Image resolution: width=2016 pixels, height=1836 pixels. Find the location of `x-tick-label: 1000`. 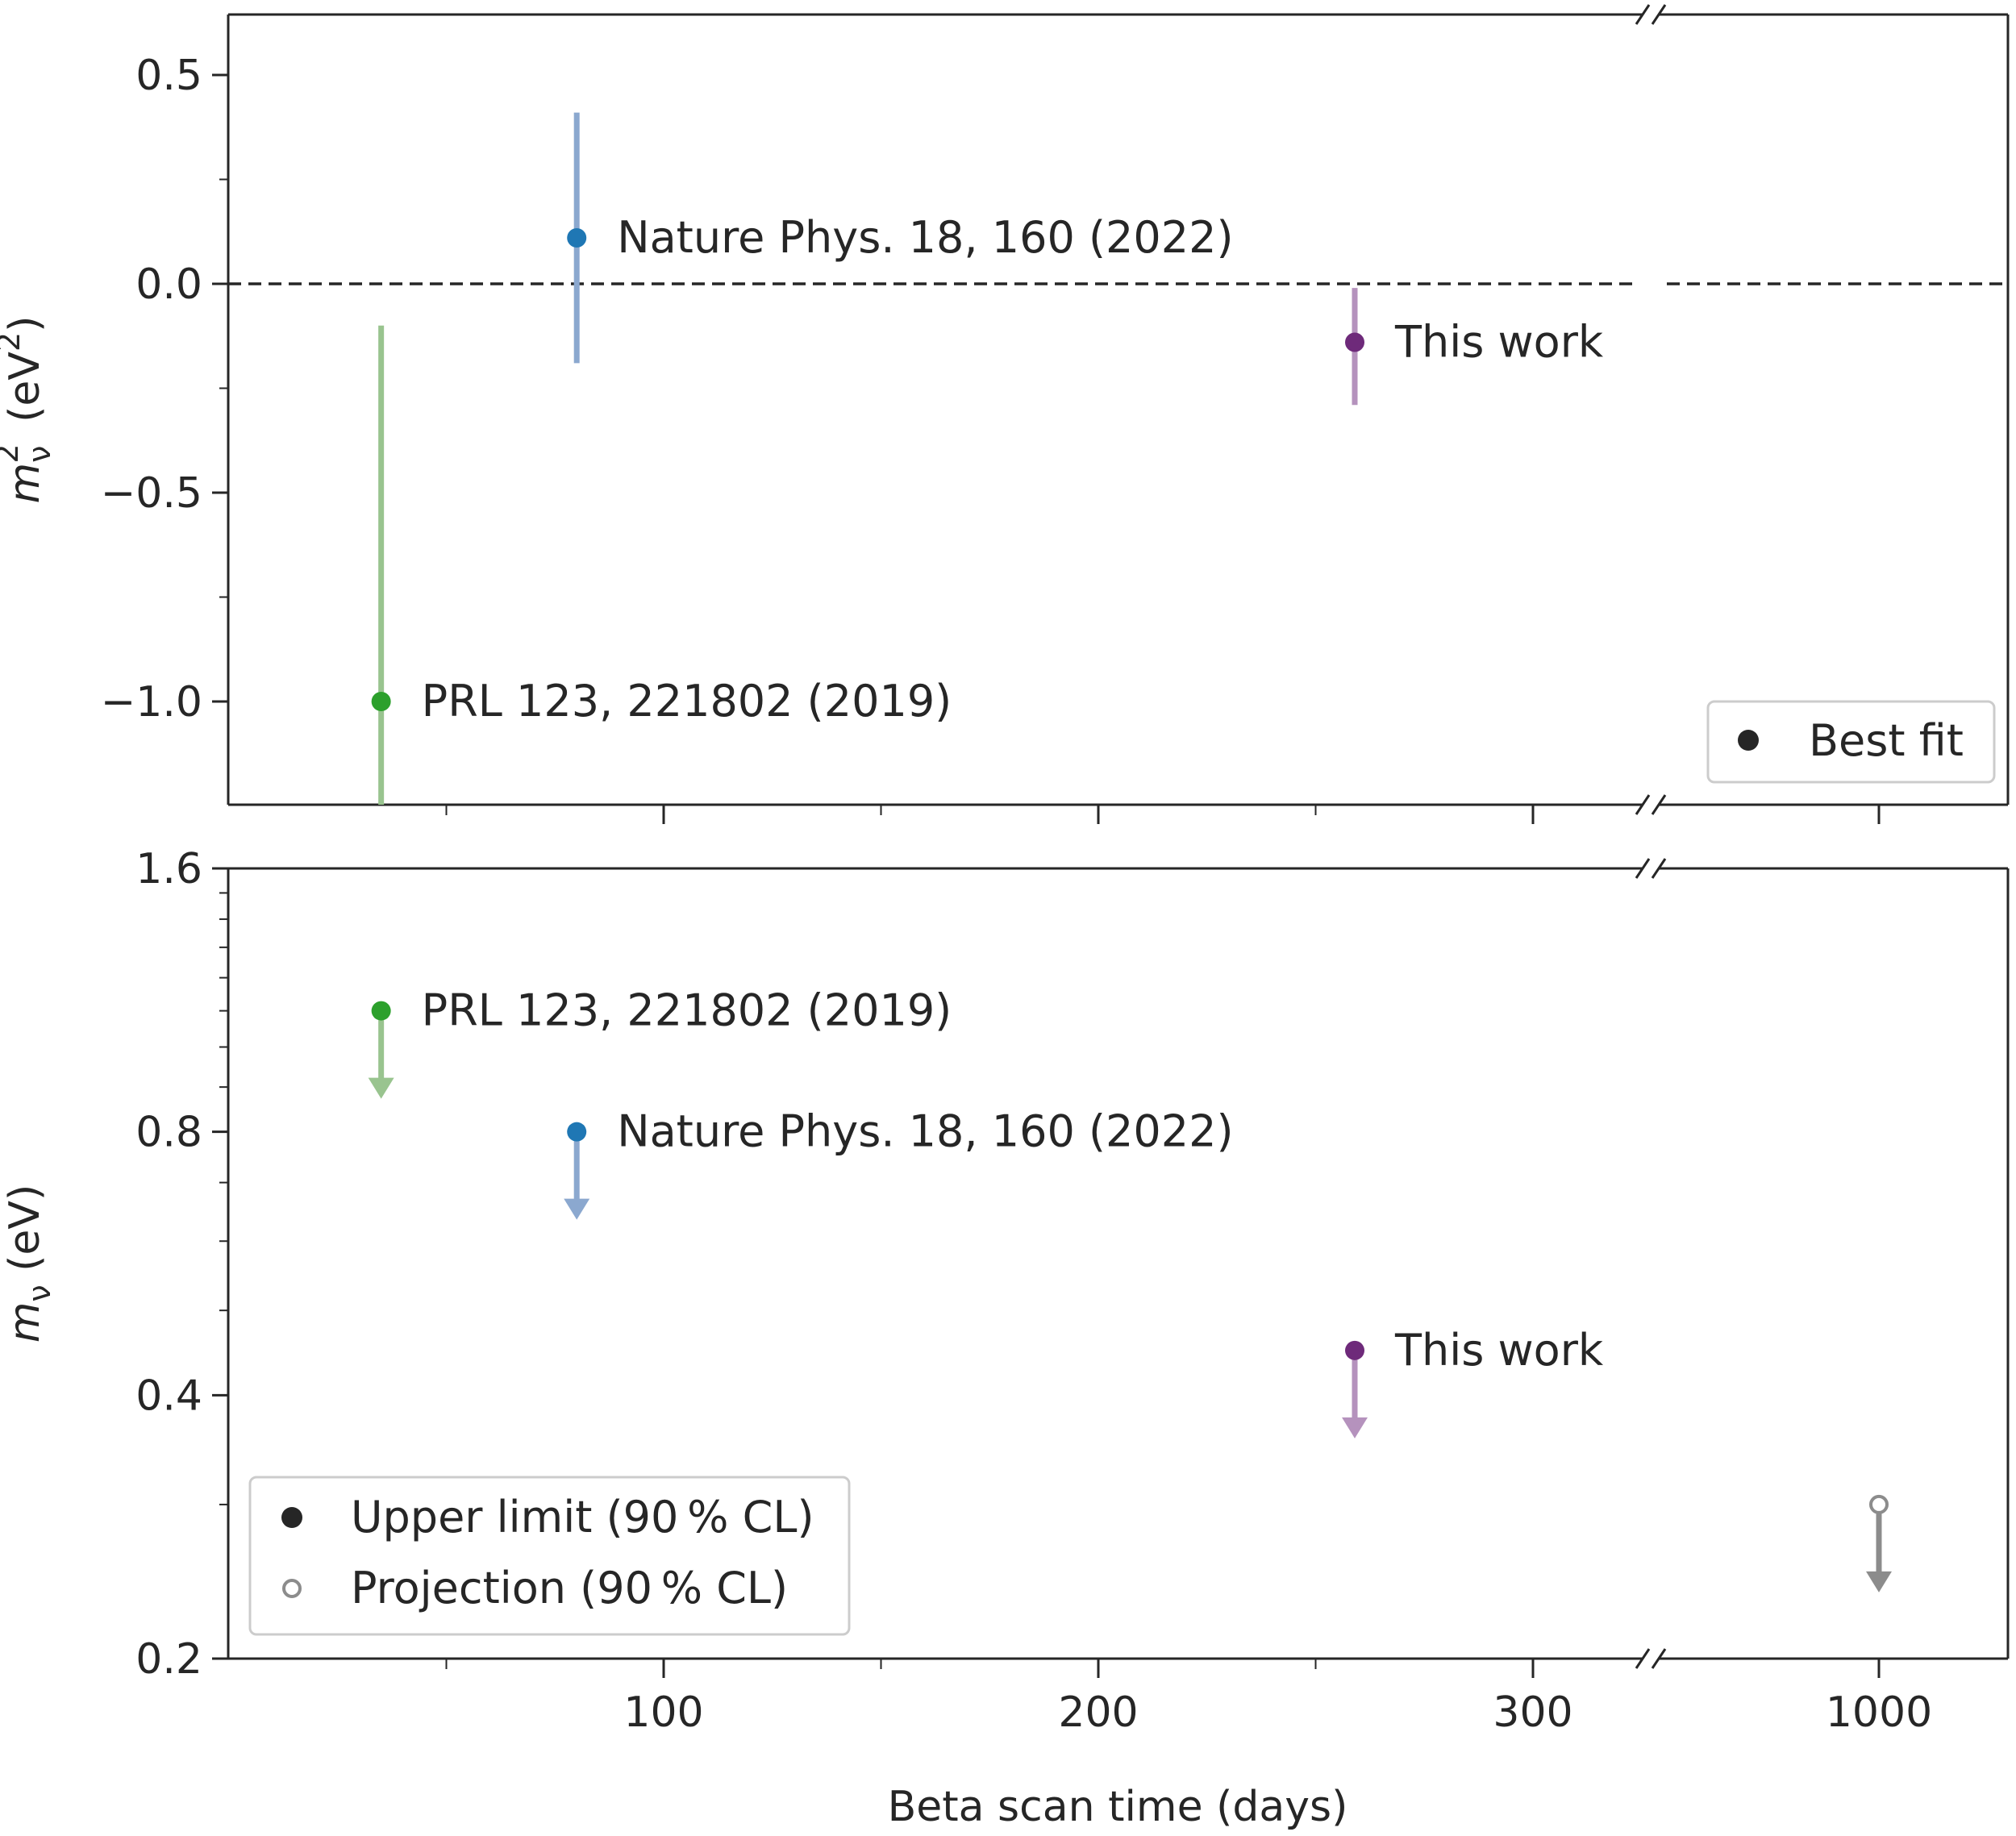

x-tick-label: 1000 is located at coordinates (1879, 1712).